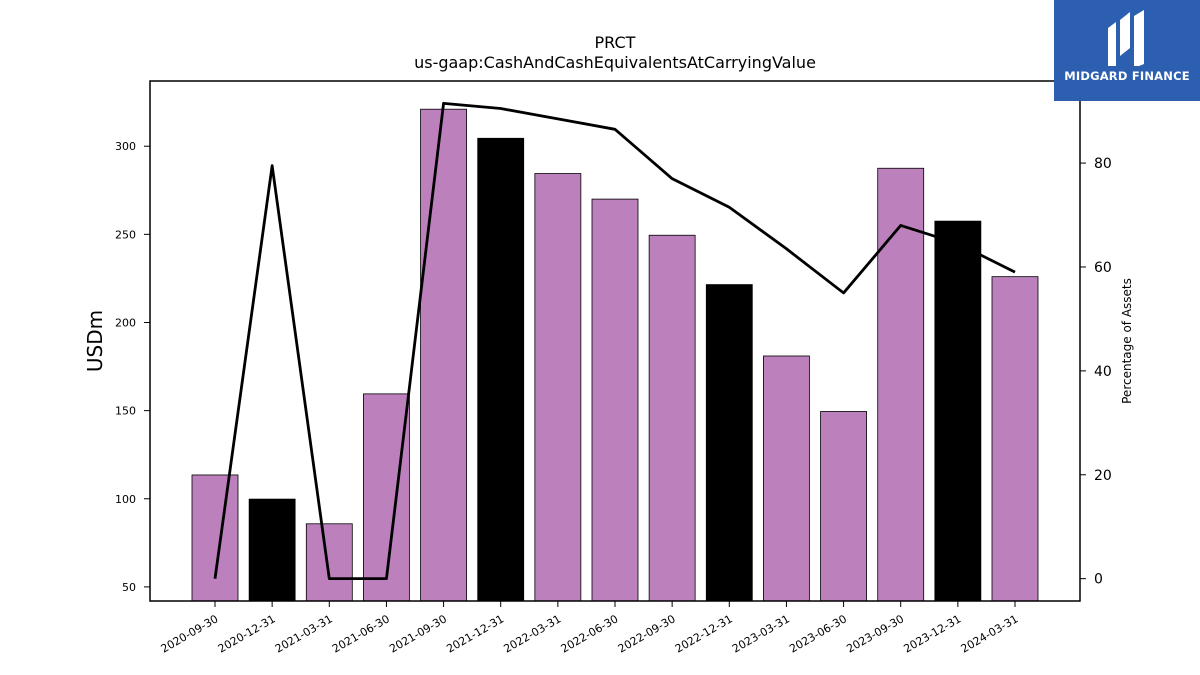 The image size is (1200, 675). I want to click on y2-tick-label: 40, so click(1103, 372).